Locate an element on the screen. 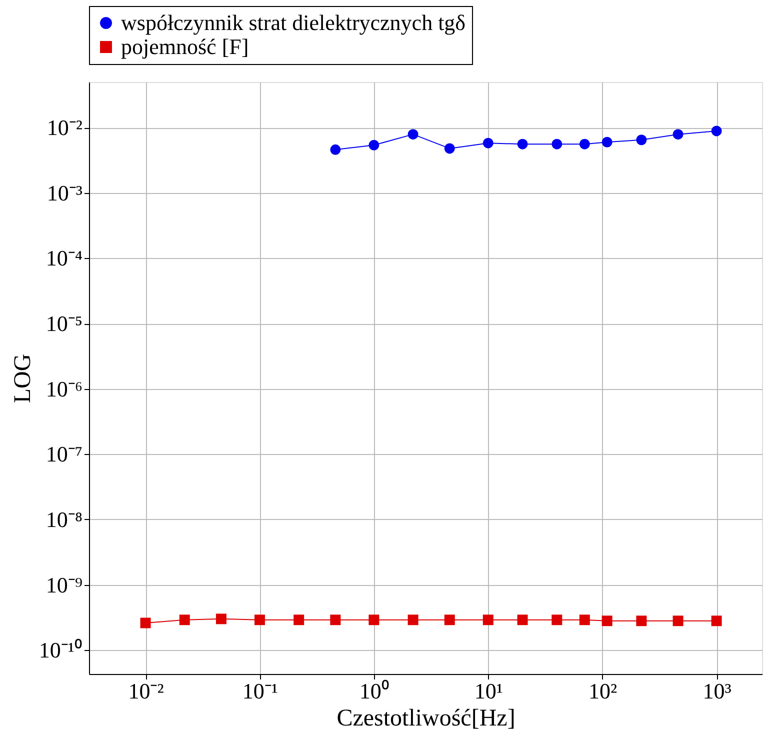 This screenshot has width=772, height=735. y-tick-label: 10⁻⁸ is located at coordinates (64, 519).